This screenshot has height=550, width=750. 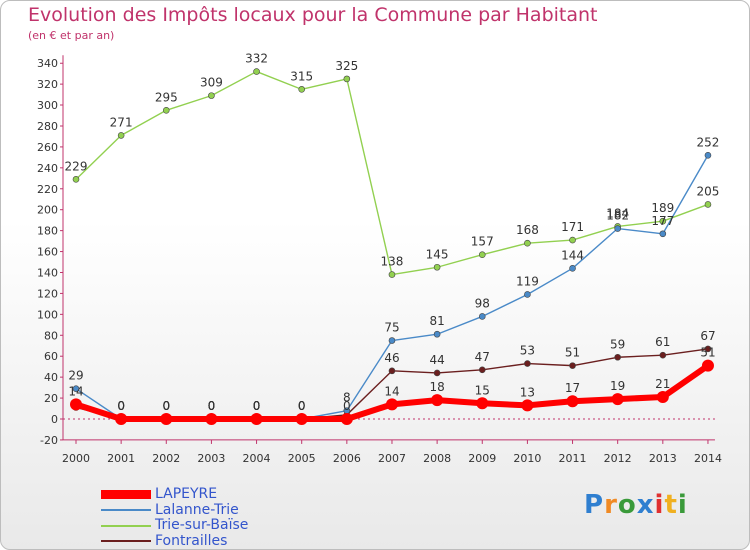 I want to click on x-tick-label: 2005, so click(x=302, y=458).